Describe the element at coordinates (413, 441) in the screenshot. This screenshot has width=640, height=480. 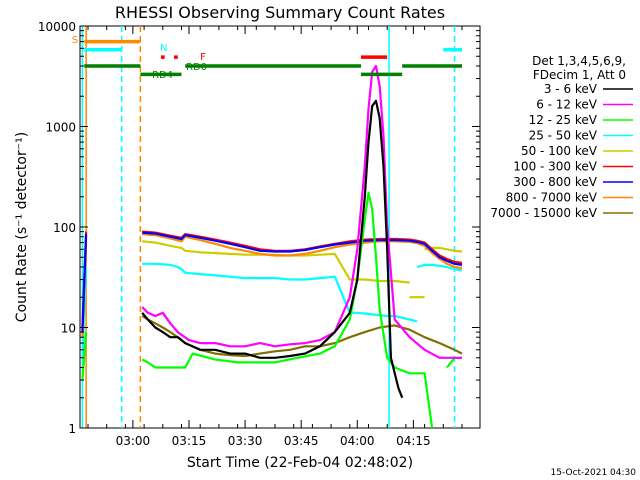
I see `x-tick-label: 04:15` at that location.